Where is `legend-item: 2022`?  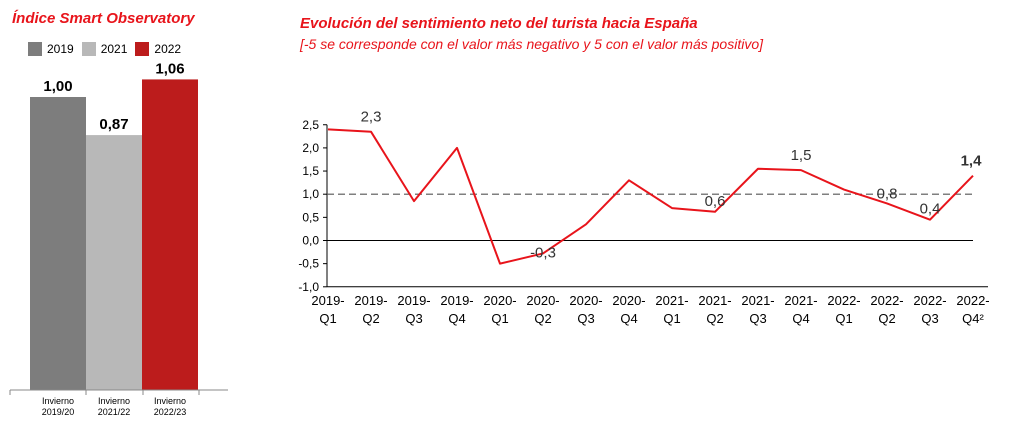 legend-item: 2022 is located at coordinates (158, 49).